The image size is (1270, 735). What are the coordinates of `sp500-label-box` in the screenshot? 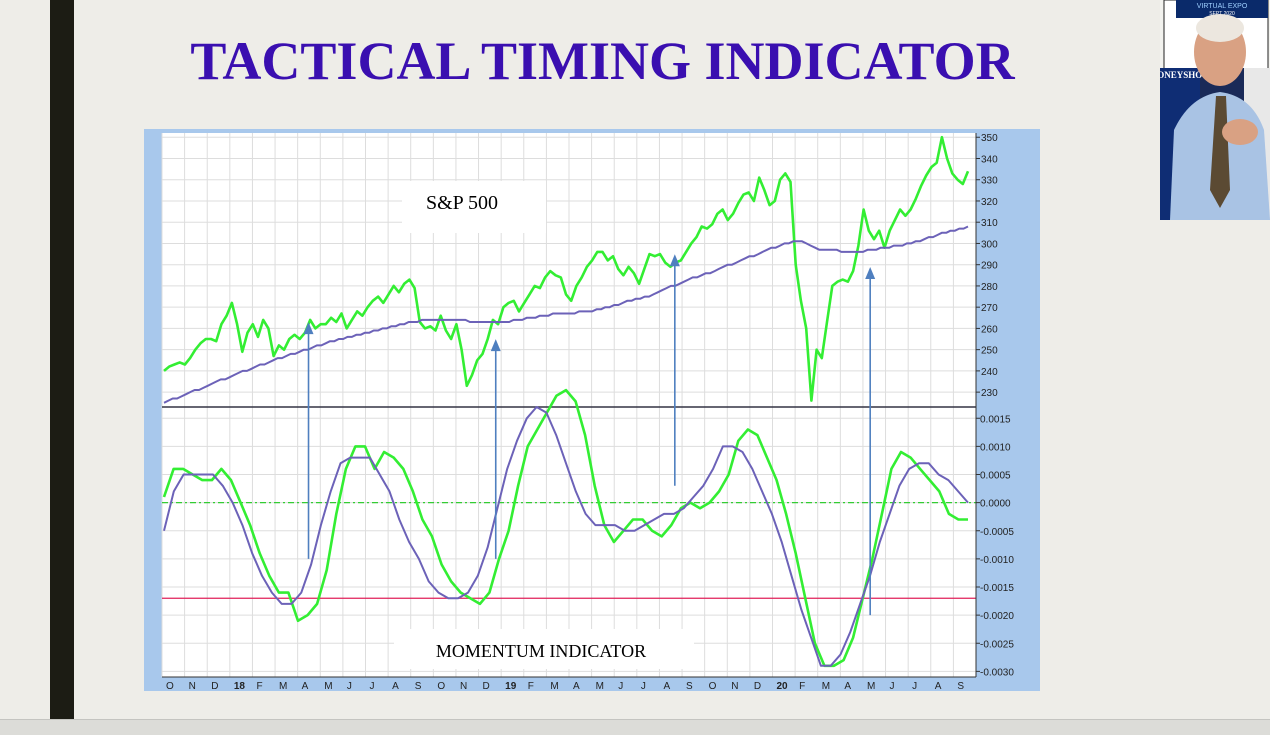 It's located at (474, 207).